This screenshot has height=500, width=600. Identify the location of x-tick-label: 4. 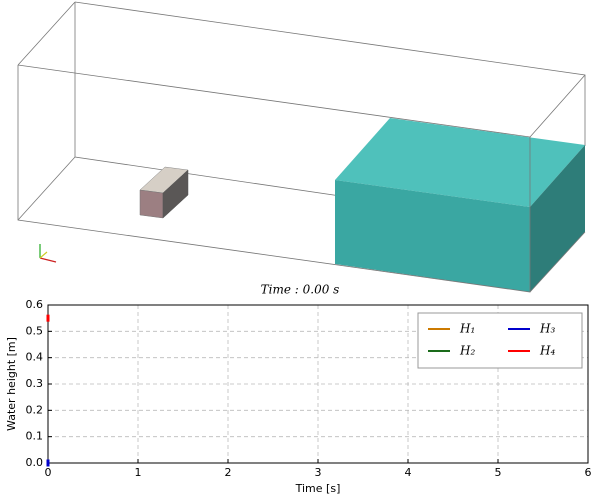
(408, 472).